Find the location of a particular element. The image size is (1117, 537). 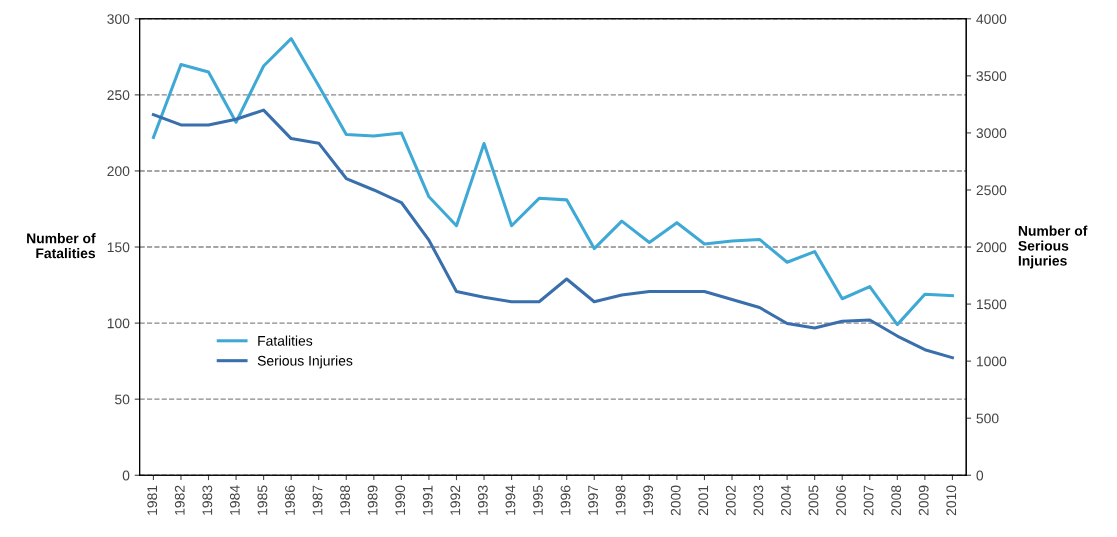

y2-tick-label: 4000 is located at coordinates (991, 19).